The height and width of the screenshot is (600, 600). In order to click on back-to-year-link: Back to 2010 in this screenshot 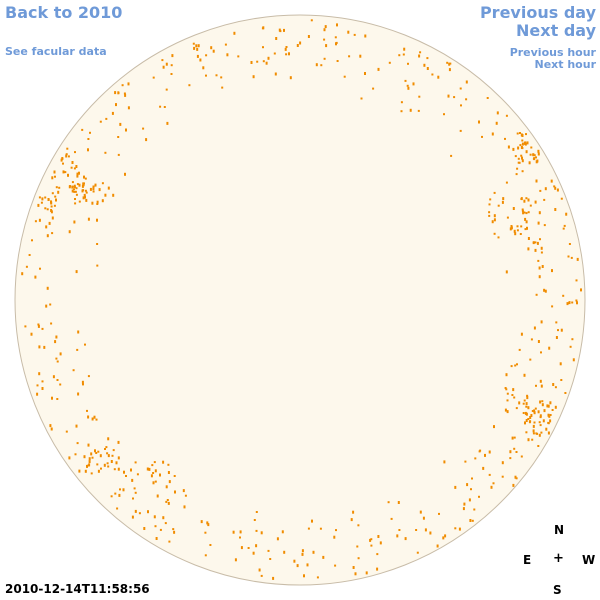, I will do `click(64, 12)`.